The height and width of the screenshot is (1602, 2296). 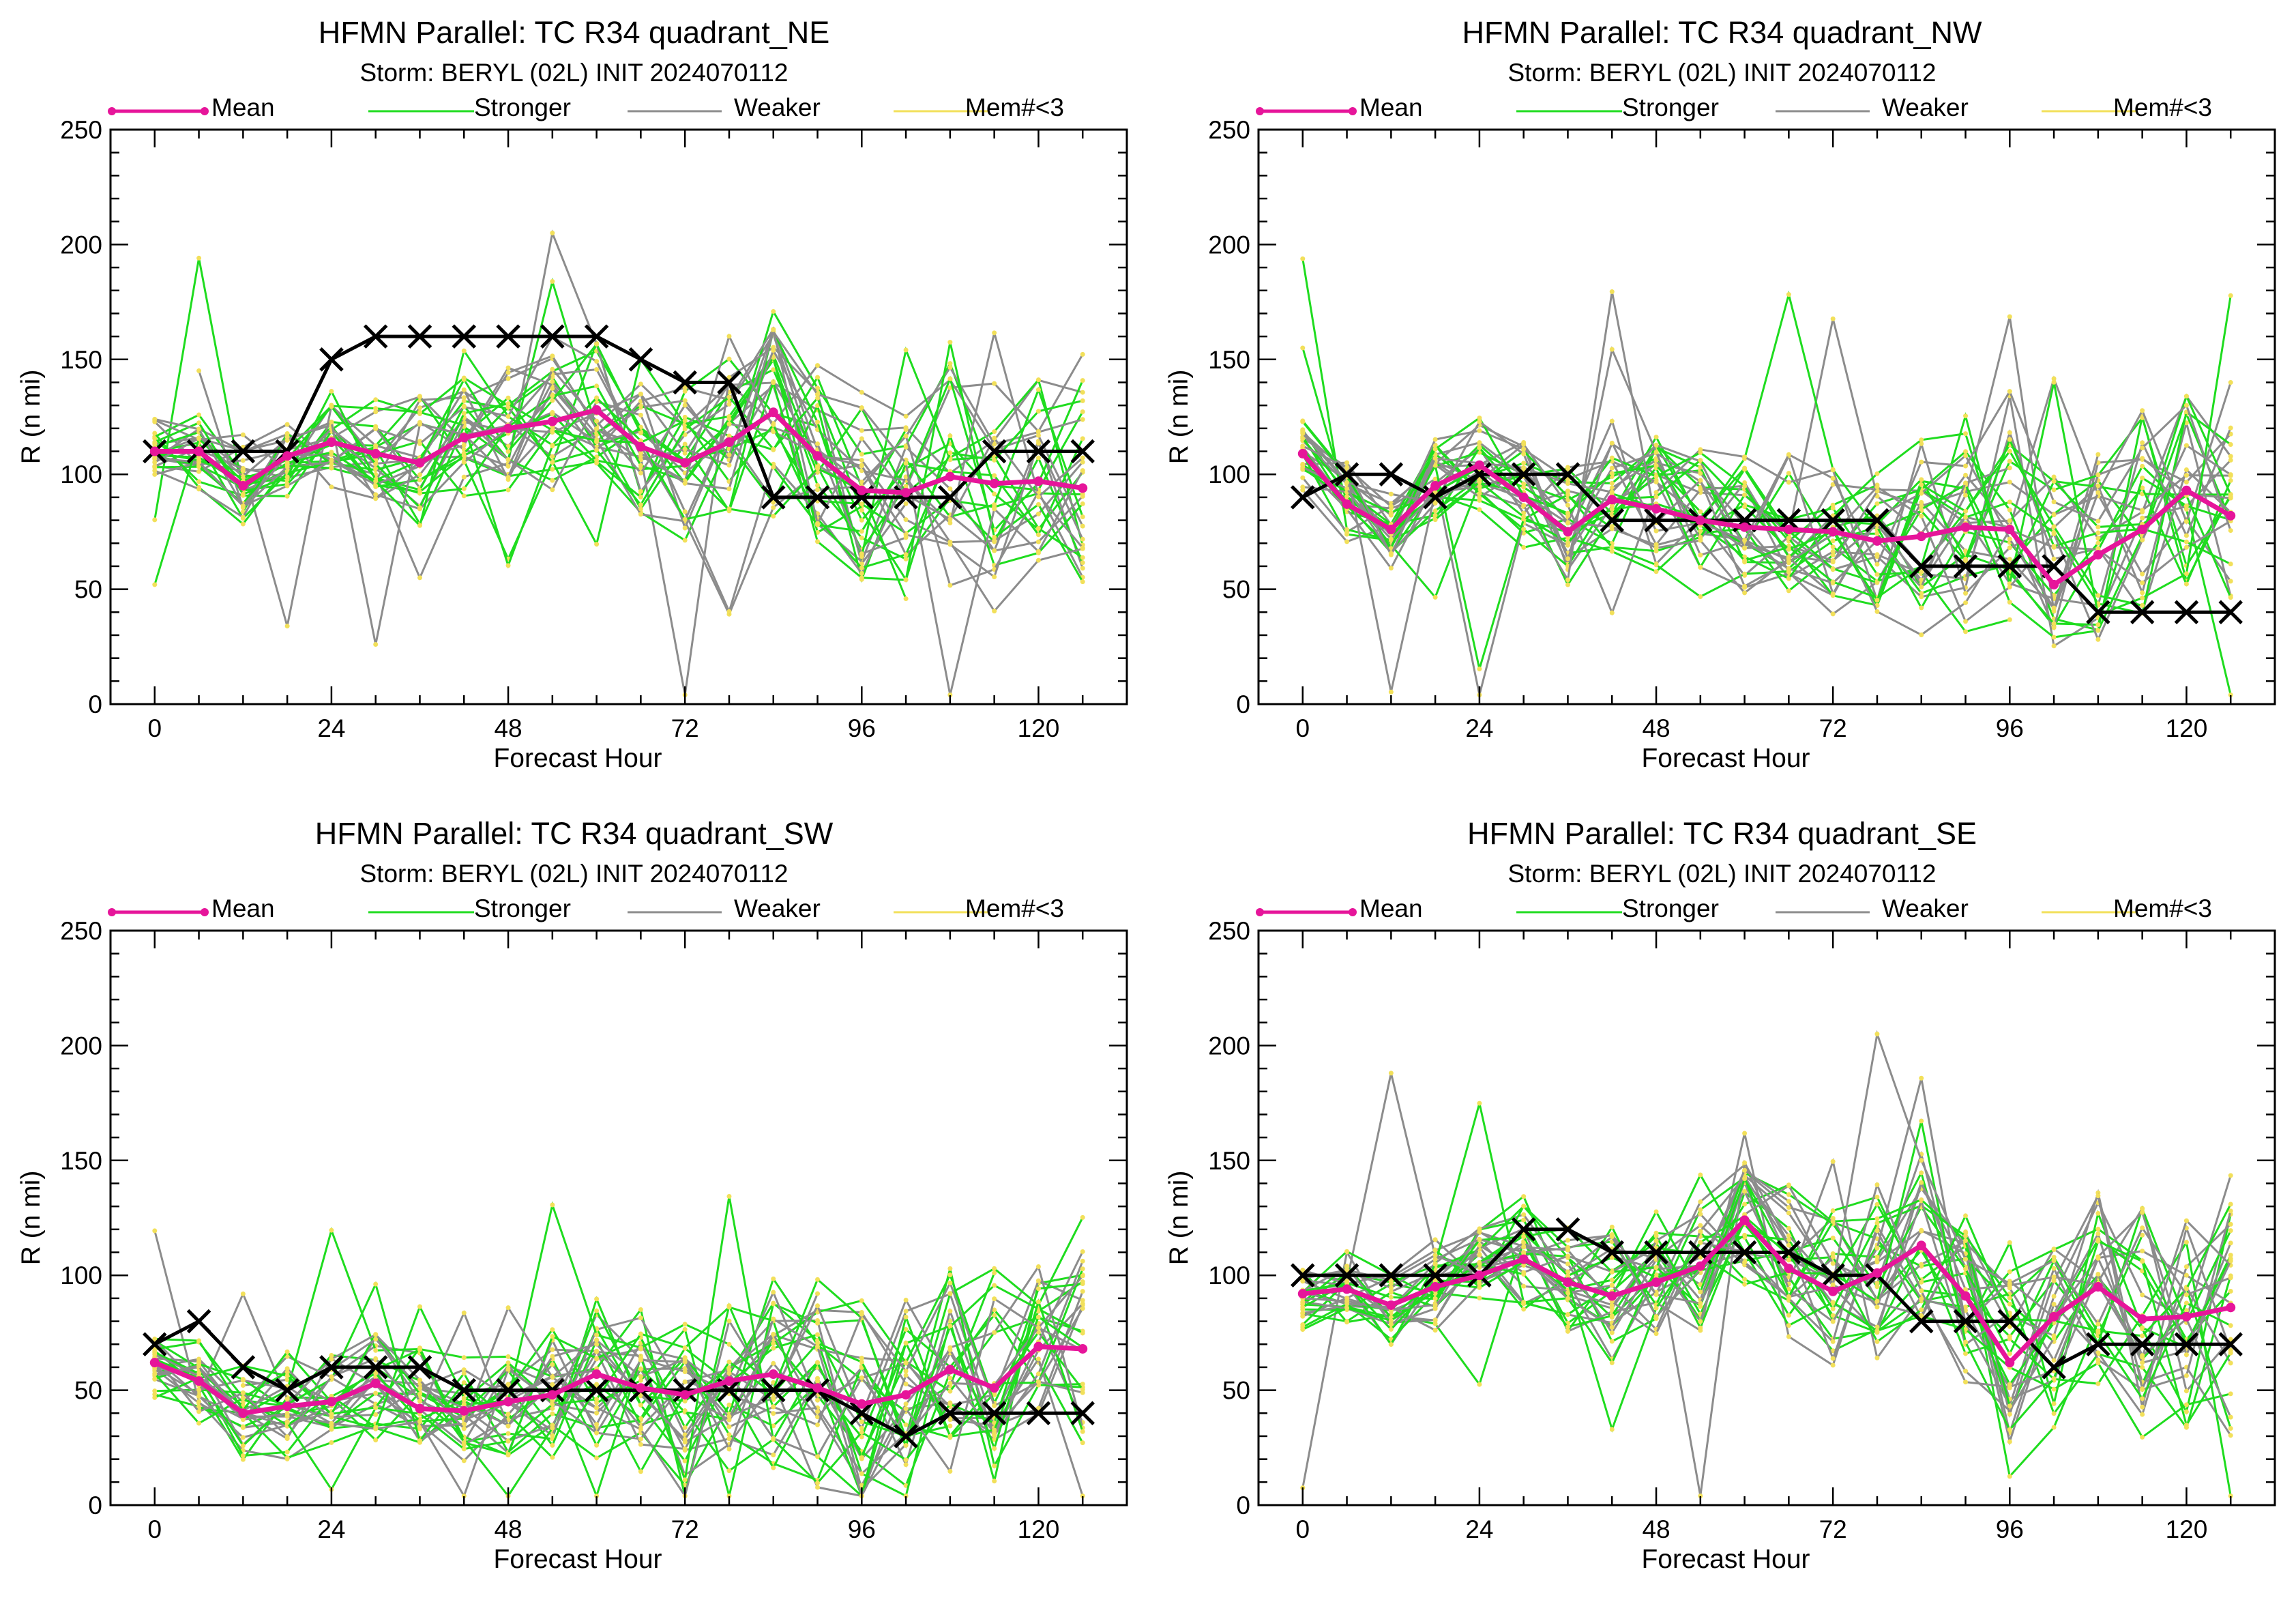 I want to click on legend-item-mem_lt3: Mem#<3, so click(x=2139, y=910).